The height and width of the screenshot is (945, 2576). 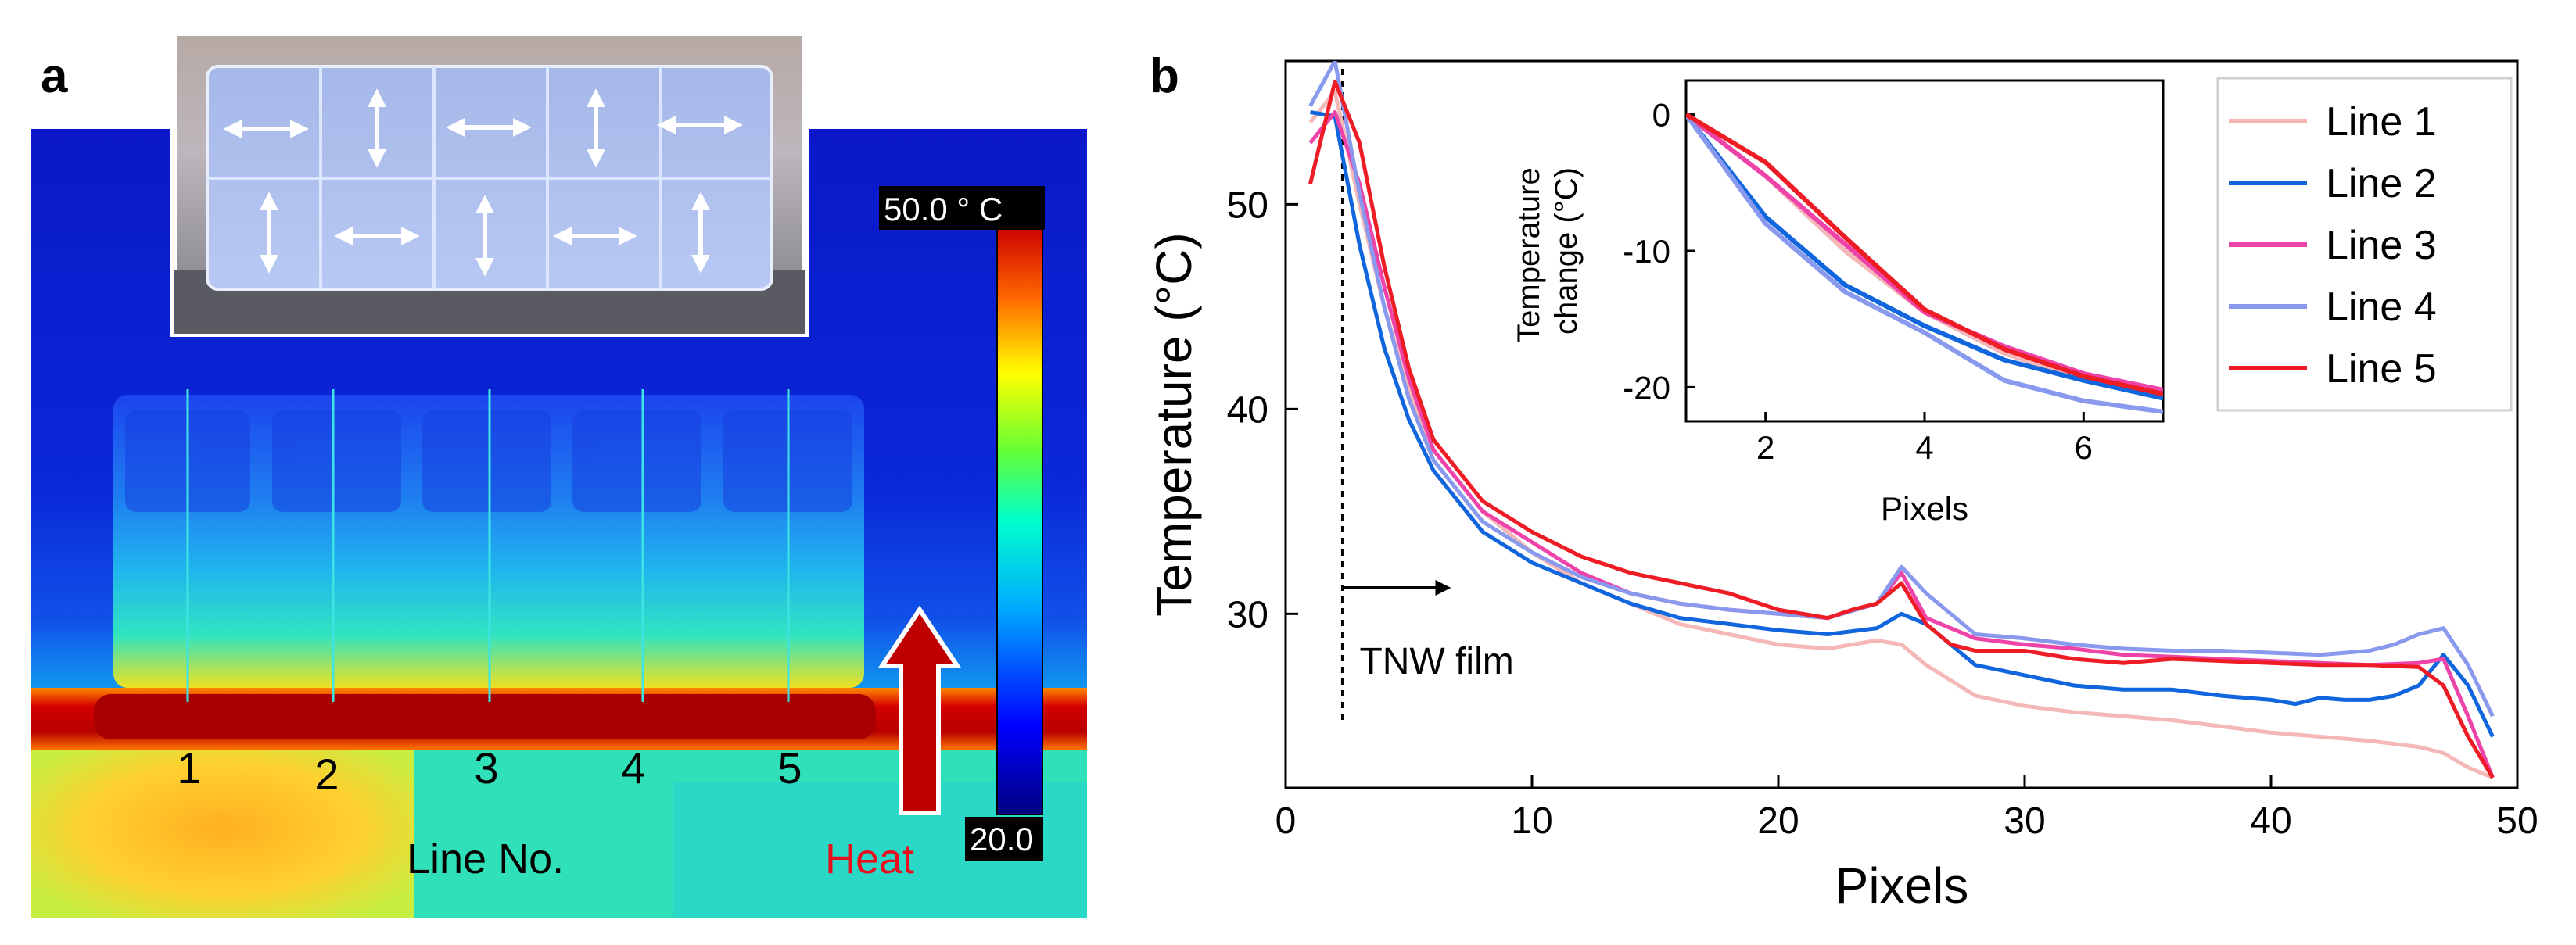 I want to click on line-number-3: 3, so click(x=486, y=768).